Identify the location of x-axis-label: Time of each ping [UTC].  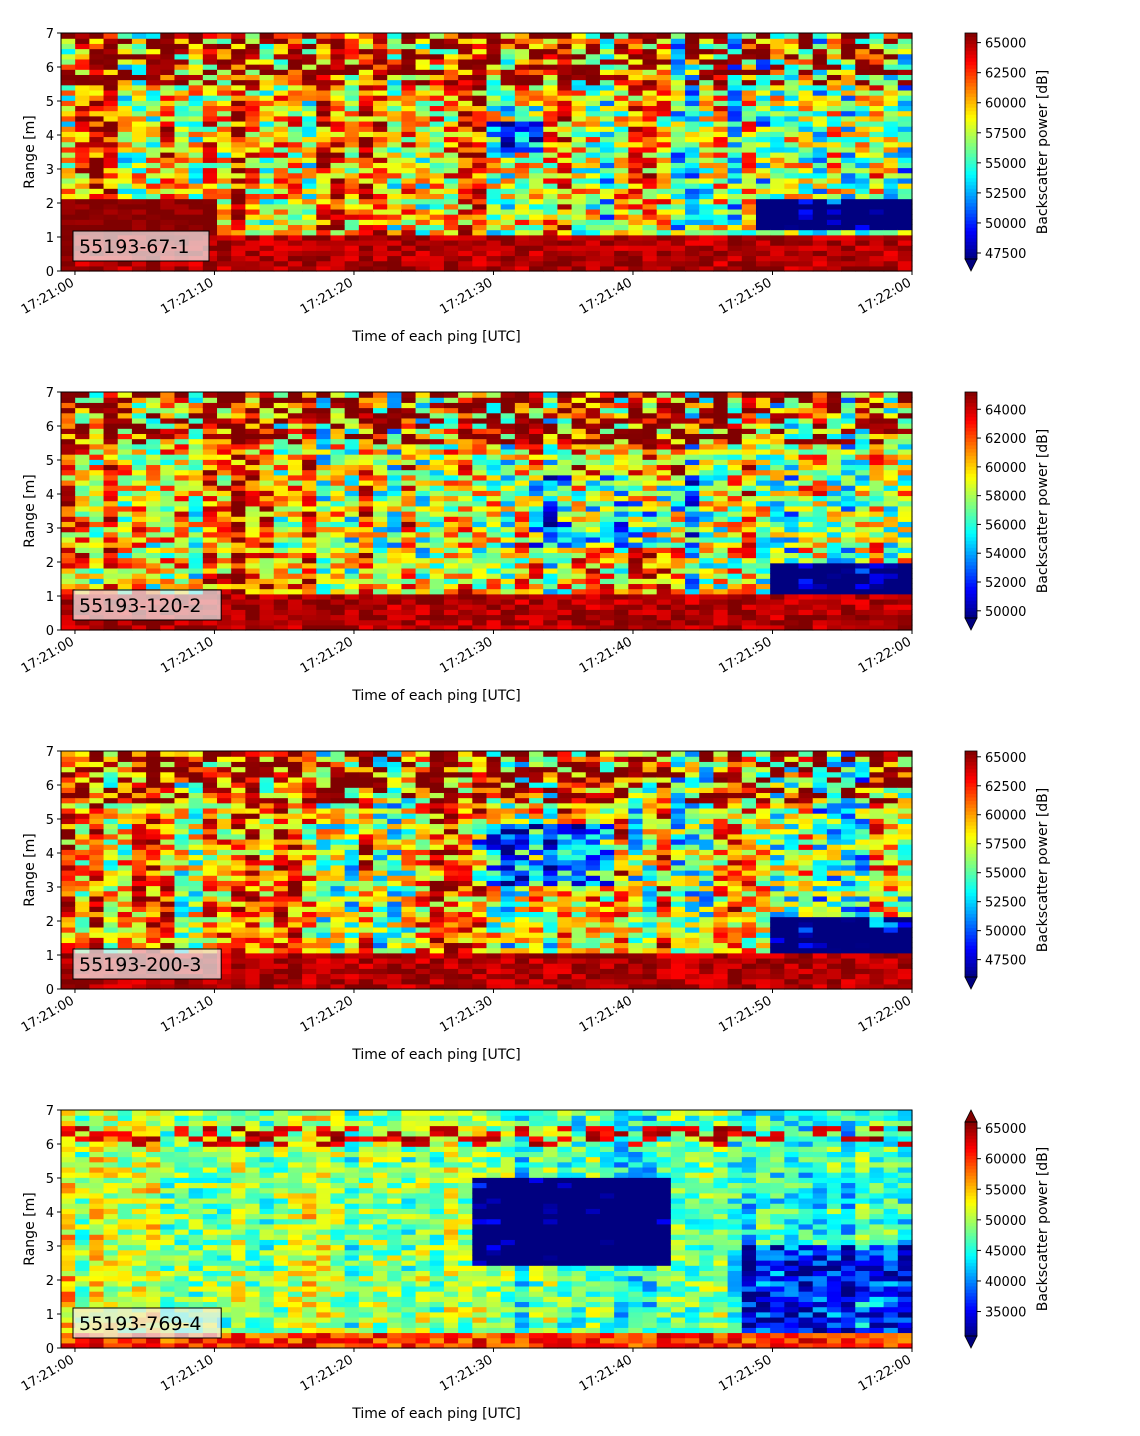
(436, 337).